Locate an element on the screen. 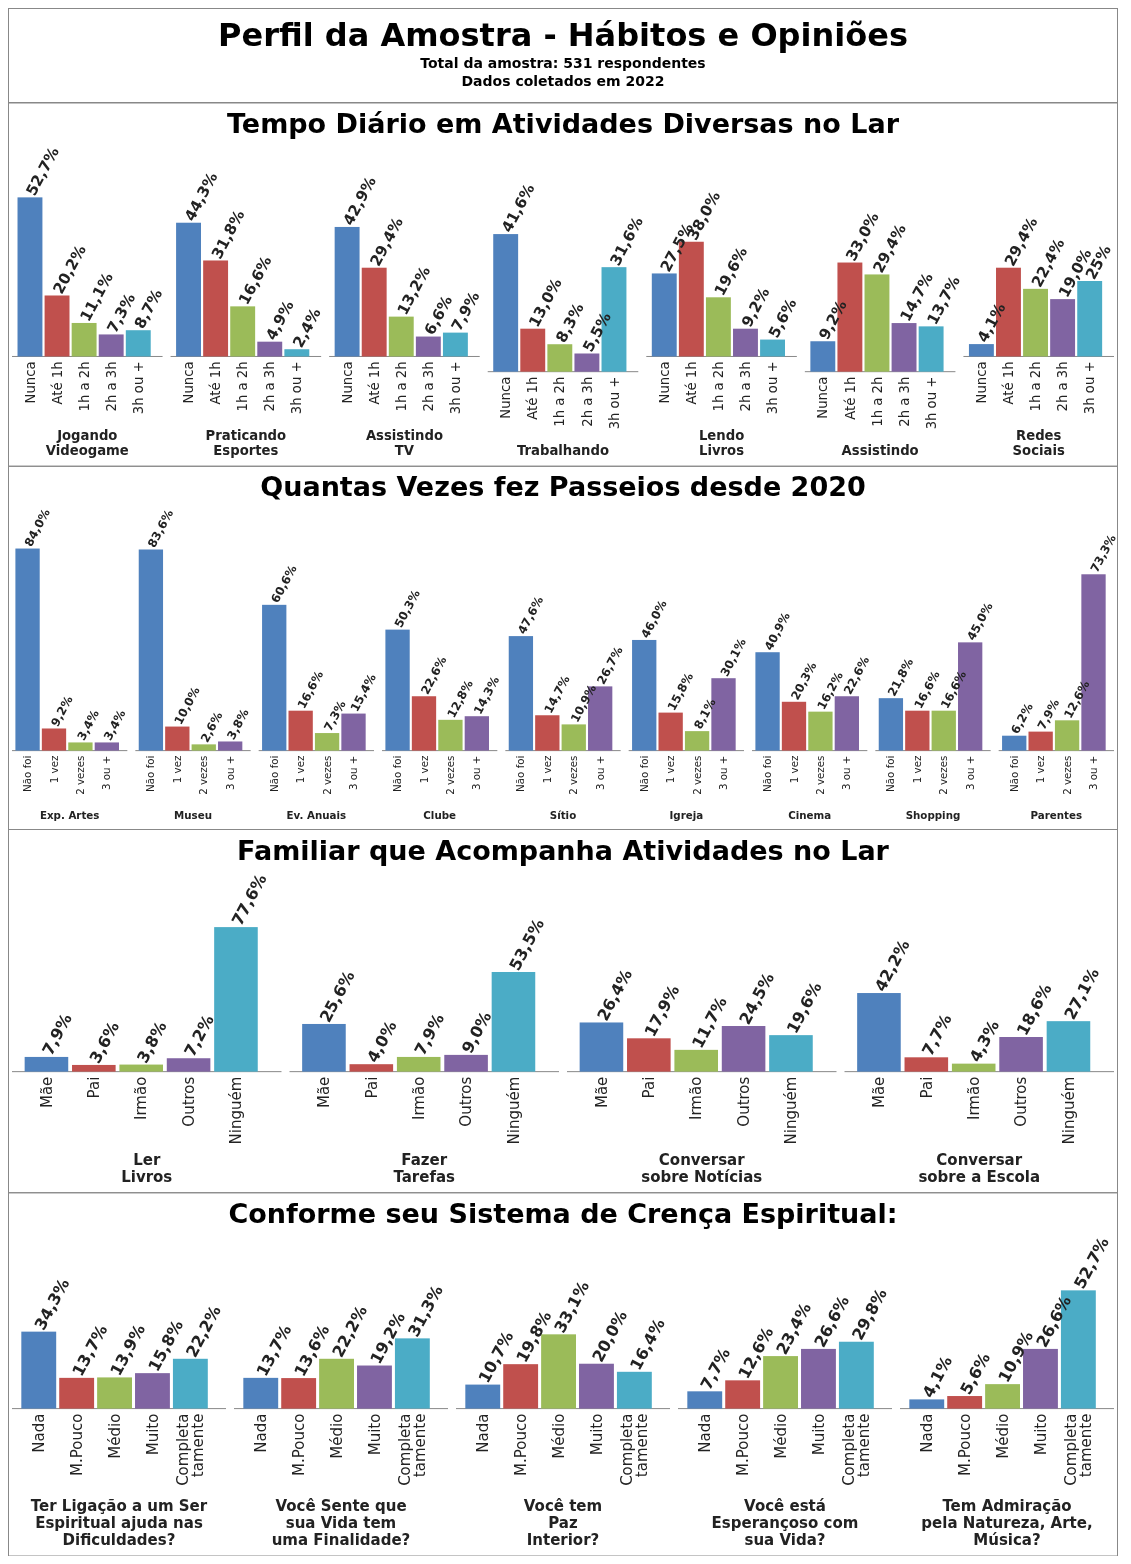  x-axis-title: Você tem Paz Interior? is located at coordinates (563, 1523).